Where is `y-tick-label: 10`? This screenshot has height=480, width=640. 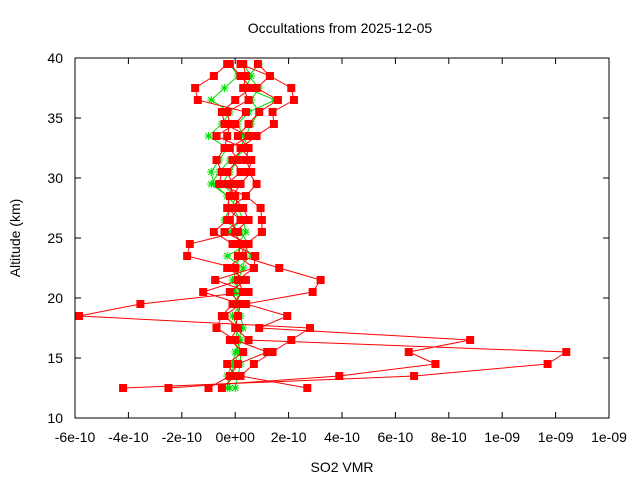 y-tick-label: 10 is located at coordinates (55, 418).